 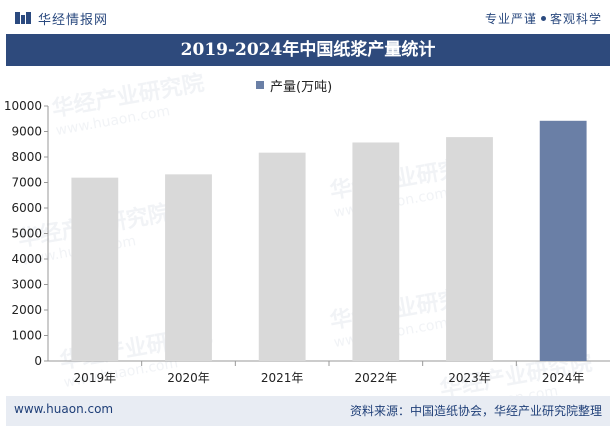 What do you see at coordinates (26, 336) in the screenshot?
I see `y-tick-label: 1000` at bounding box center [26, 336].